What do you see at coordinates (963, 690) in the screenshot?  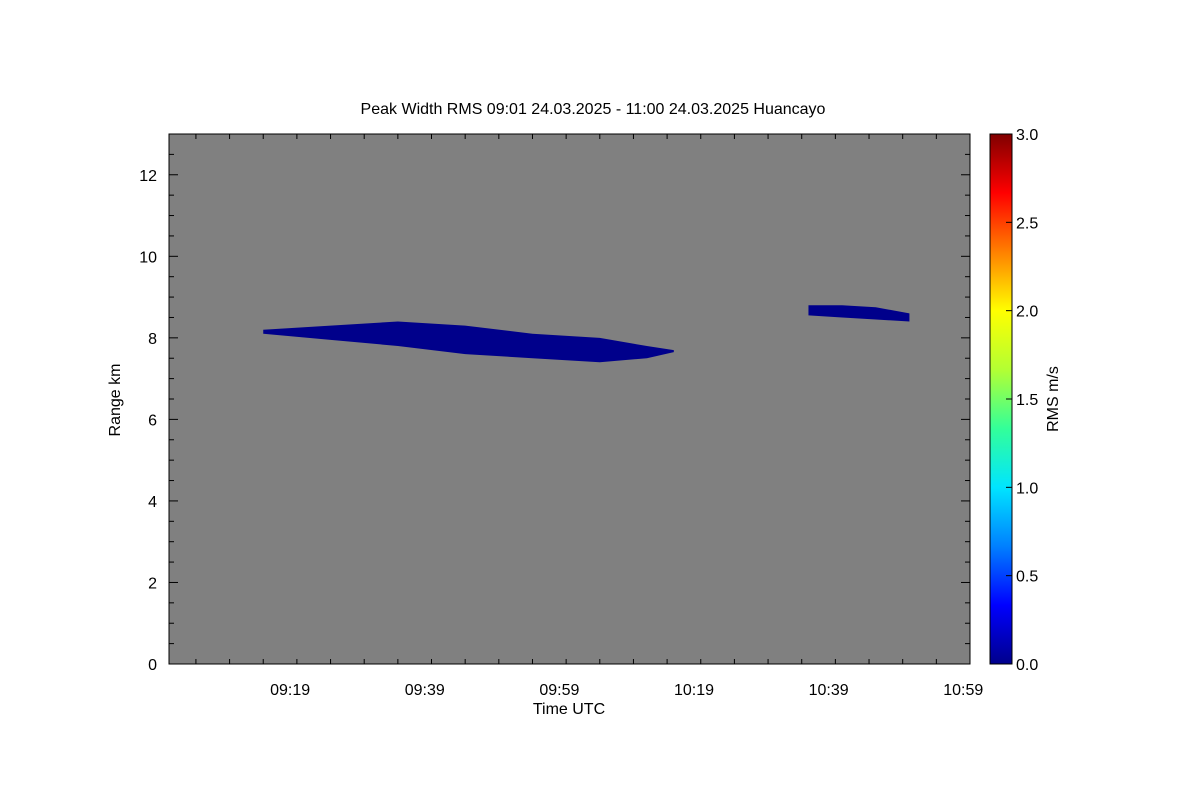 I see `x-tick-label: 10:59` at bounding box center [963, 690].